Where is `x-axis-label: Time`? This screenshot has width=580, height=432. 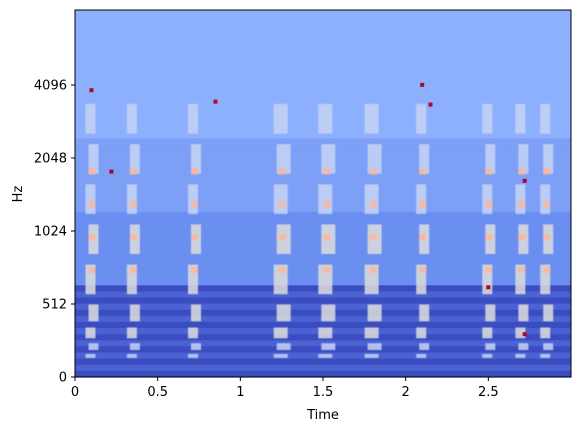
x-axis-label: Time is located at coordinates (322, 415).